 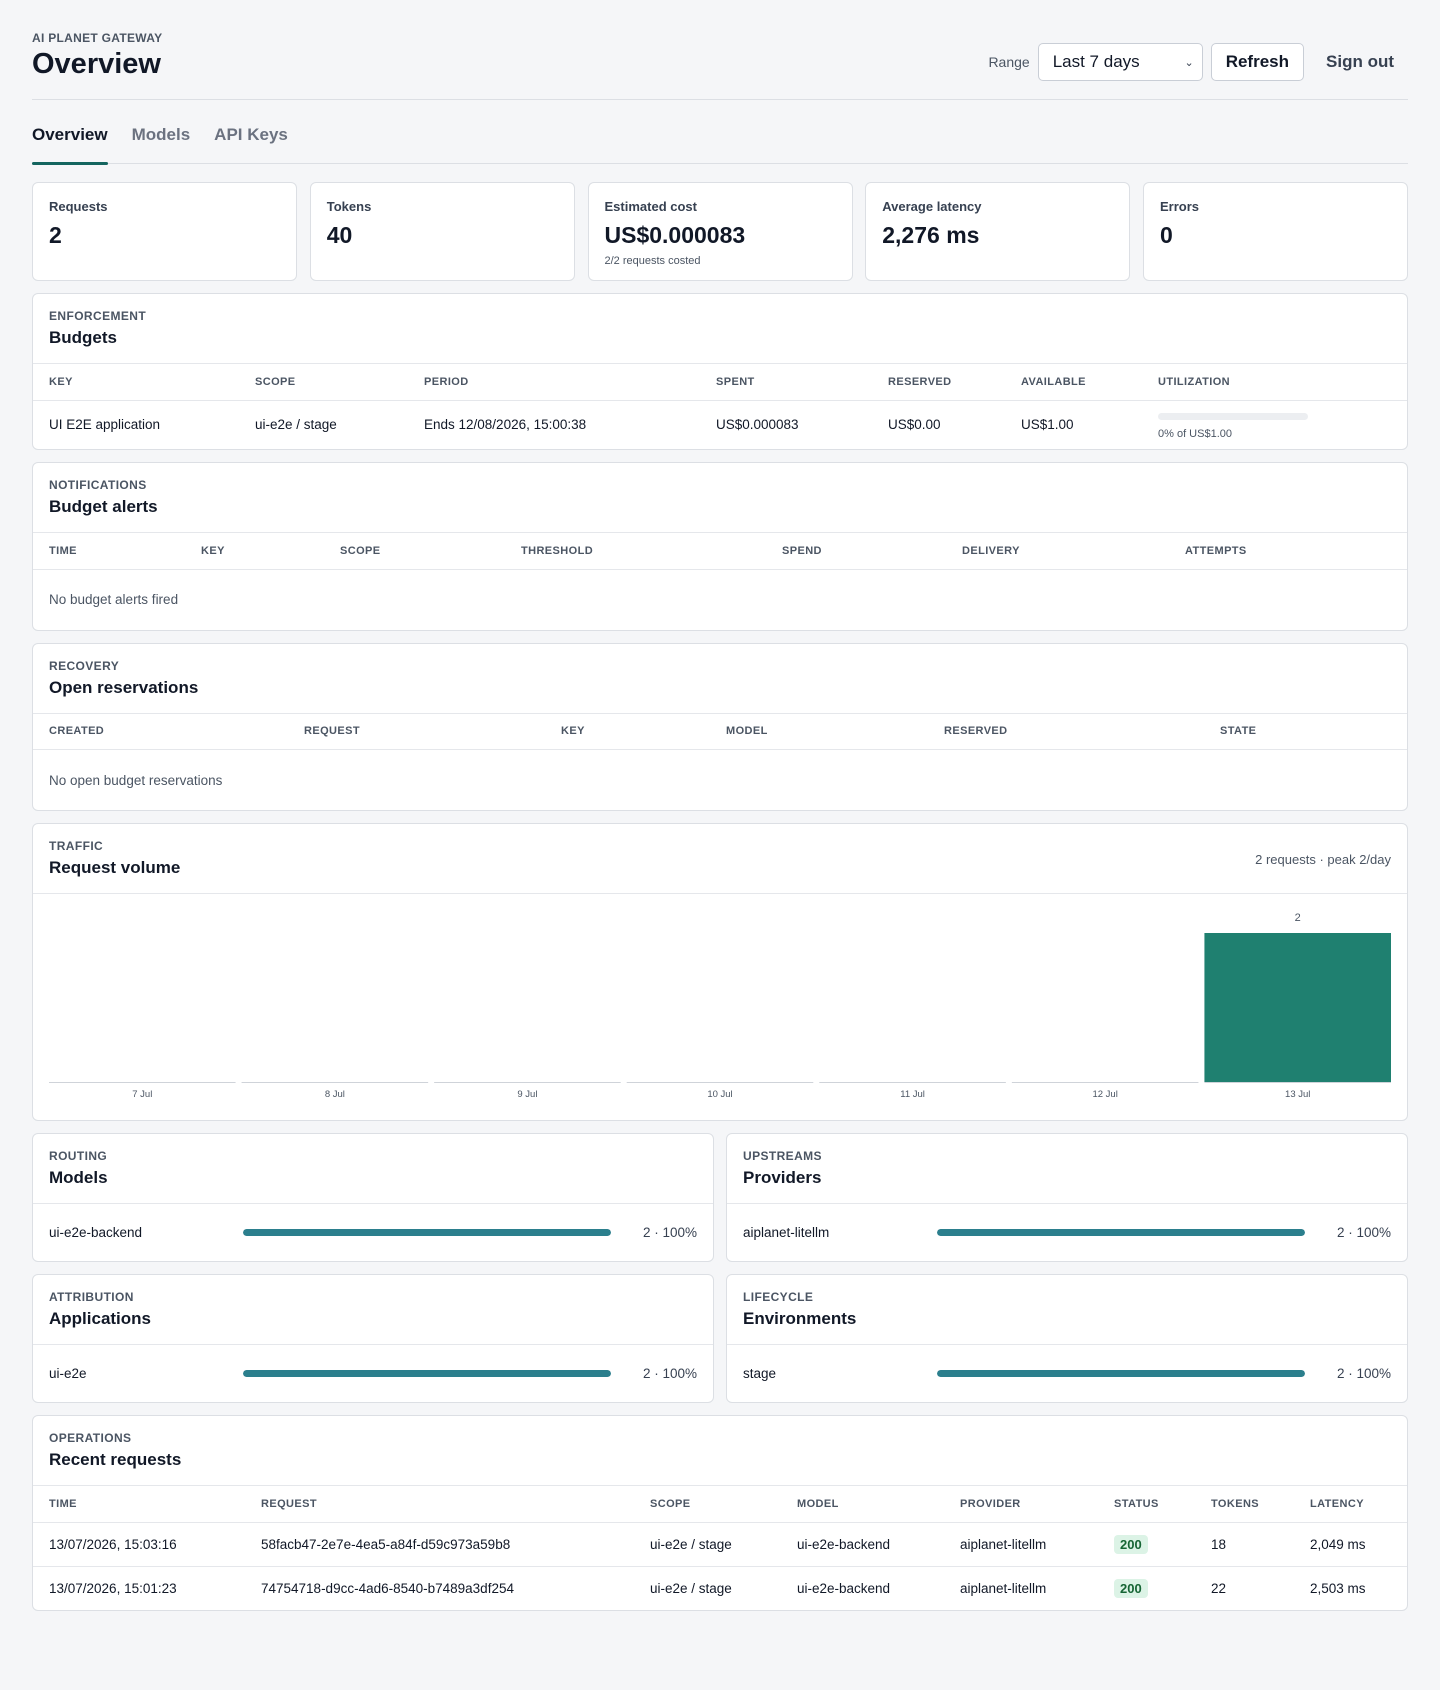 I want to click on models-panel: ROUTING Models ui-e2e-backend 2 · 100%, so click(x=373, y=1197).